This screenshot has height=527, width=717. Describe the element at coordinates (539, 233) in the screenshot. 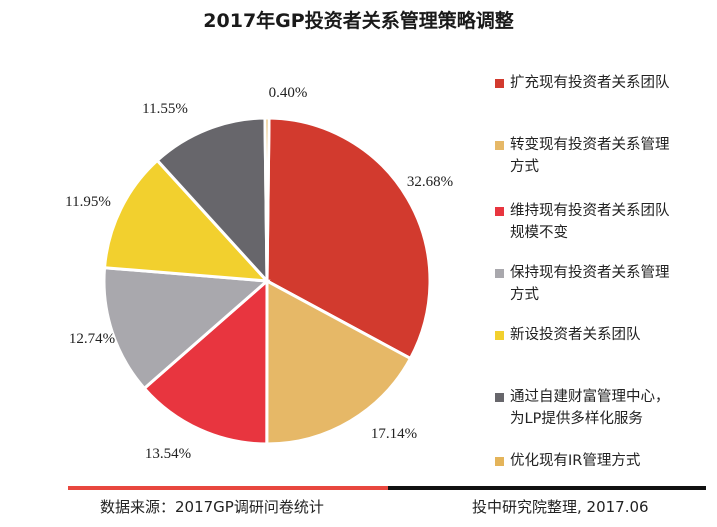

I see `legend-label-line2: 规模不变` at that location.